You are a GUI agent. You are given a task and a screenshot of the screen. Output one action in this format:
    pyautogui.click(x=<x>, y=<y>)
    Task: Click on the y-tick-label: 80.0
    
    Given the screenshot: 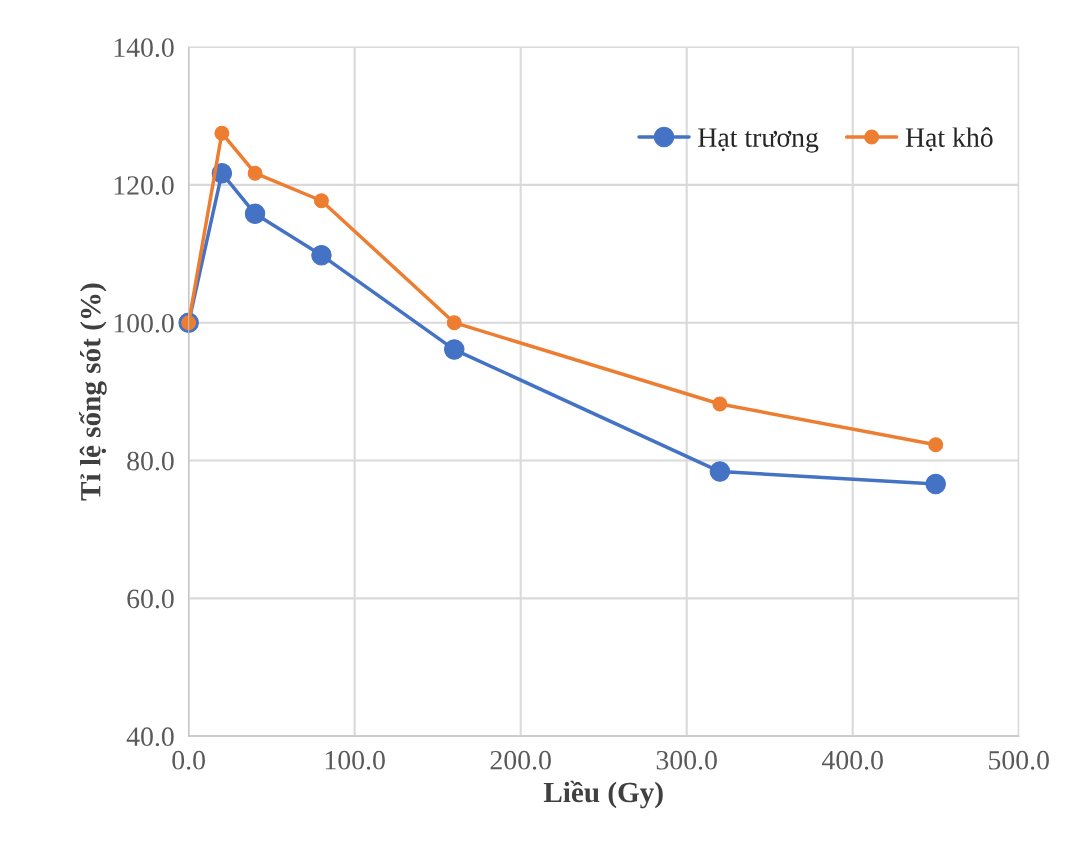 What is the action you would take?
    pyautogui.click(x=150, y=461)
    